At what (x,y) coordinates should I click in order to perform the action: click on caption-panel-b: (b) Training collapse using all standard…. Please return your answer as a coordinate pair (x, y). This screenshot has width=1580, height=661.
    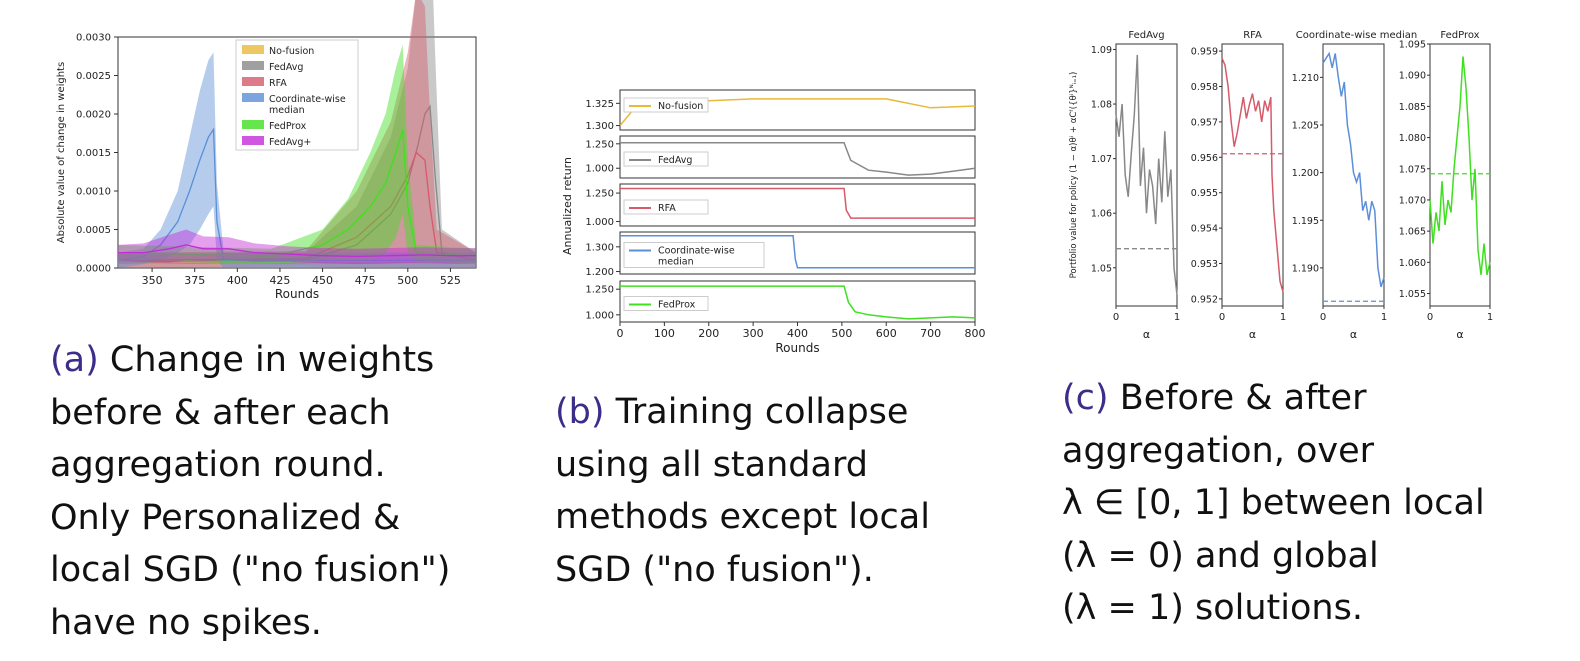
    Looking at the image, I should click on (742, 491).